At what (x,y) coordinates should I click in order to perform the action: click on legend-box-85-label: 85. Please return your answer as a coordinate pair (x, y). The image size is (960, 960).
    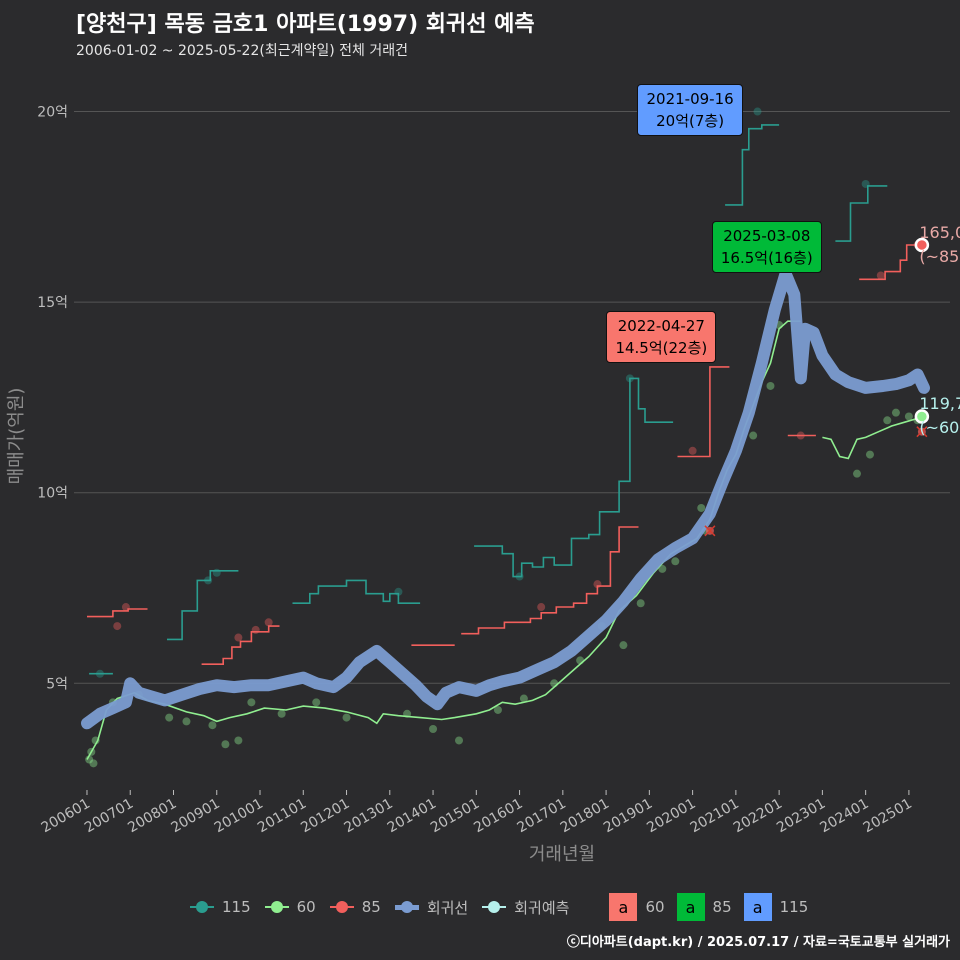
    Looking at the image, I should click on (722, 907).